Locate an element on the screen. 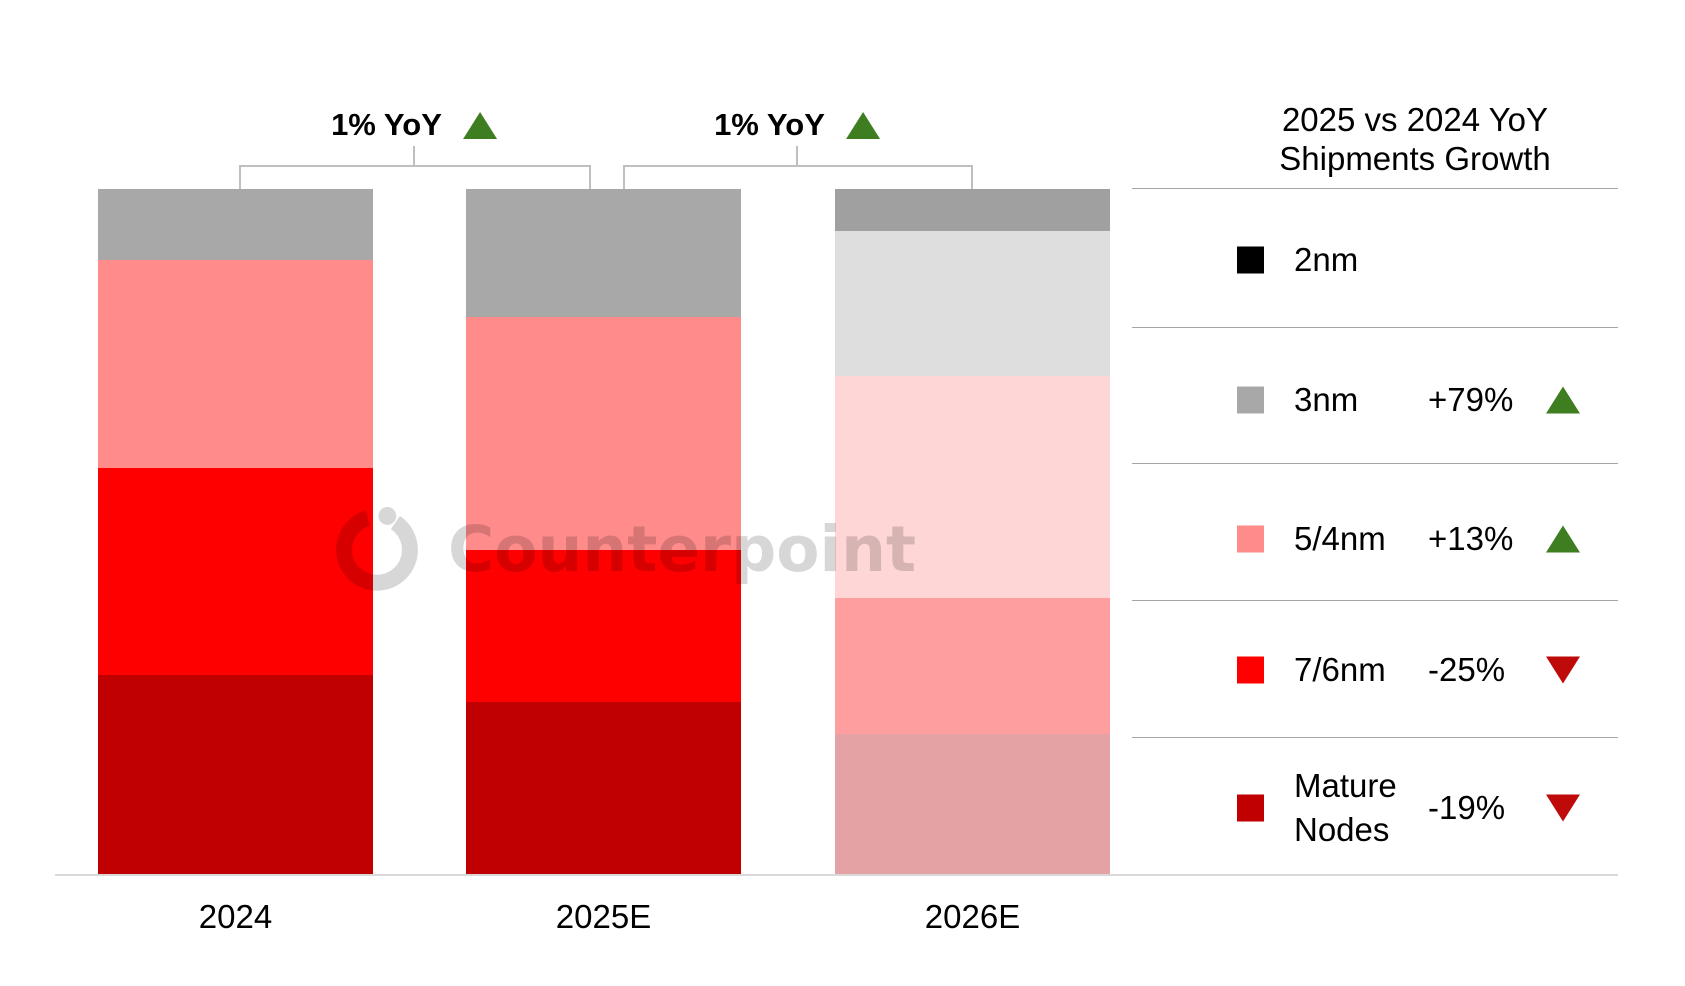 The width and height of the screenshot is (1685, 986). x-axis-line is located at coordinates (836, 875).